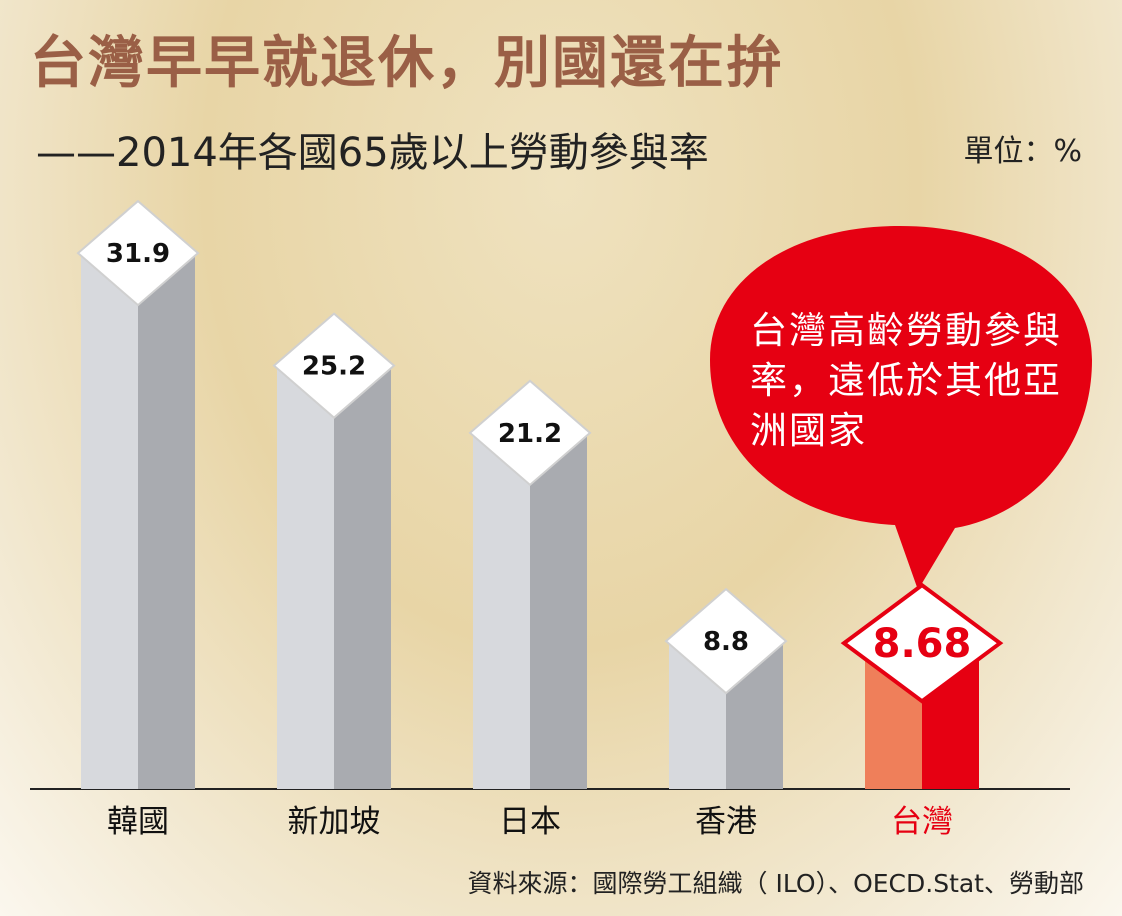 This screenshot has height=916, width=1122. I want to click on value-label: 31.9, so click(138, 254).